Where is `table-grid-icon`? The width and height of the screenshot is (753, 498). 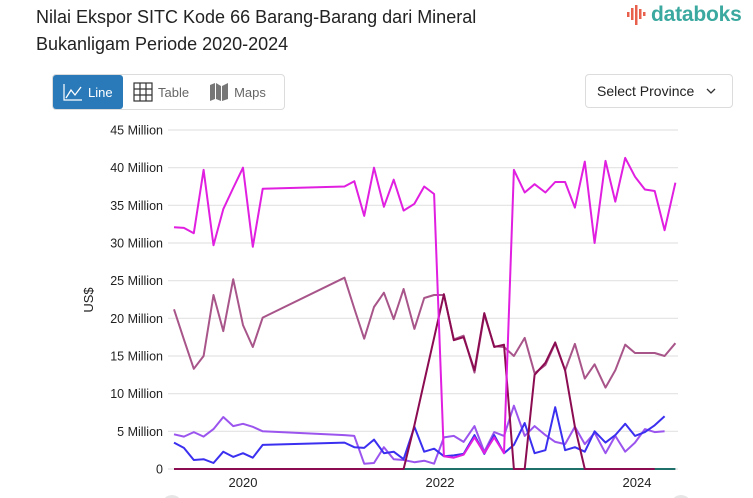
table-grid-icon is located at coordinates (143, 92).